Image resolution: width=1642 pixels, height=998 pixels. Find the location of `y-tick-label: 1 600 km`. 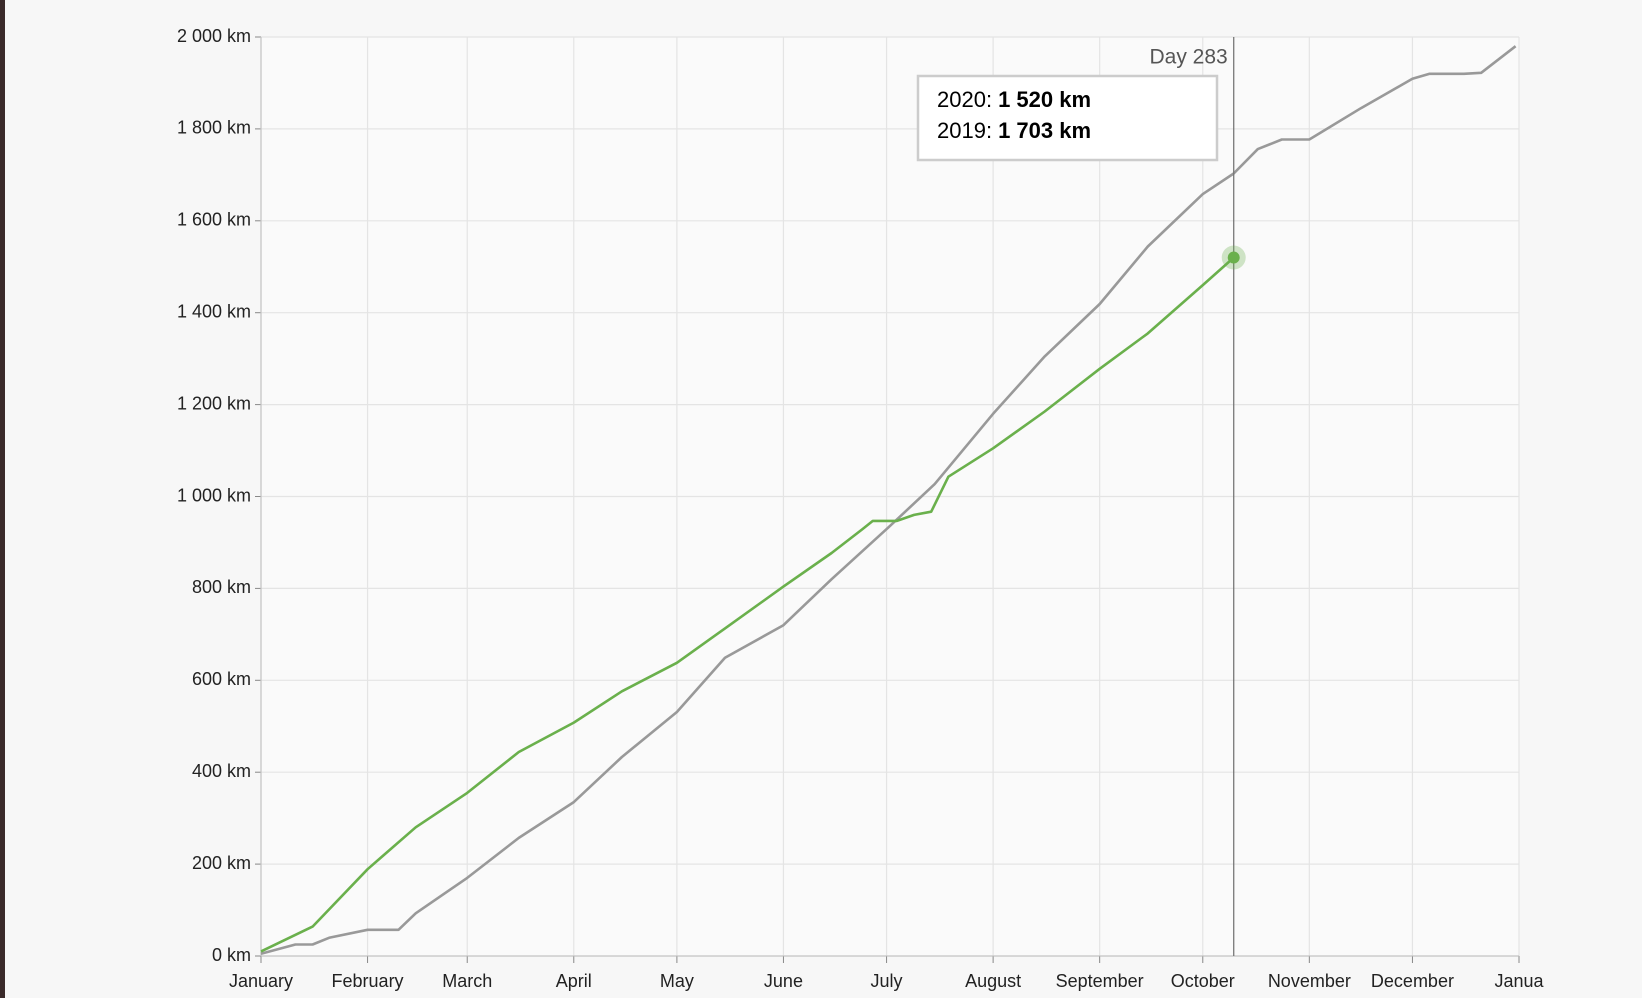

y-tick-label: 1 600 km is located at coordinates (214, 220).